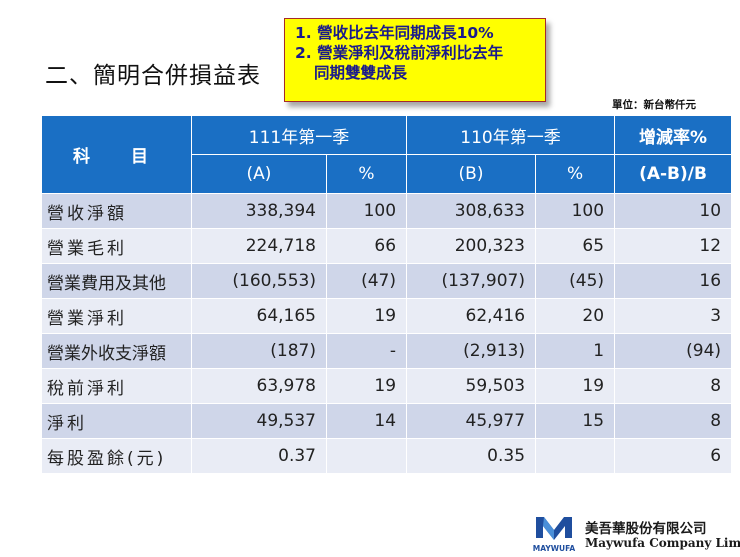  I want to click on sub-header-ab: (A-B)/B, so click(673, 174).